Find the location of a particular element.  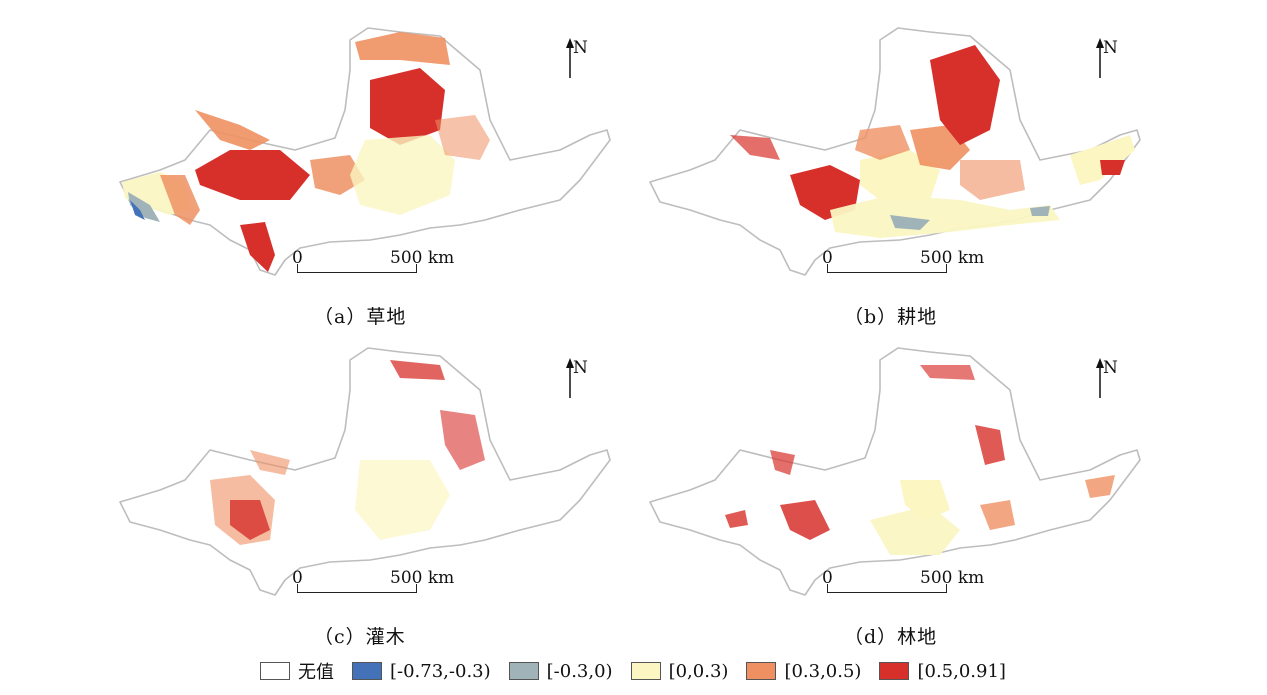

panel-caption: （b）耕地 is located at coordinates (891, 317).